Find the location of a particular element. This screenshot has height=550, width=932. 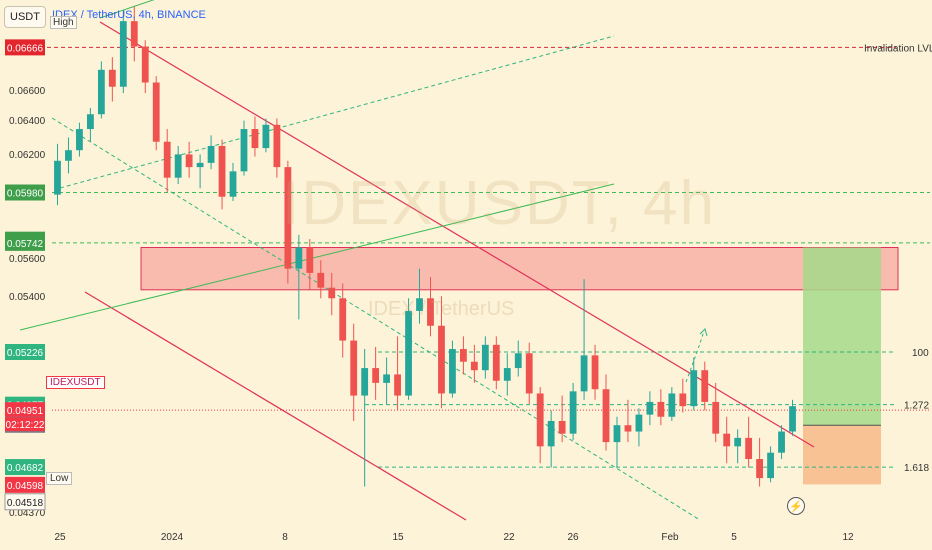

price-tag-value: 0.04598 is located at coordinates (25, 486).